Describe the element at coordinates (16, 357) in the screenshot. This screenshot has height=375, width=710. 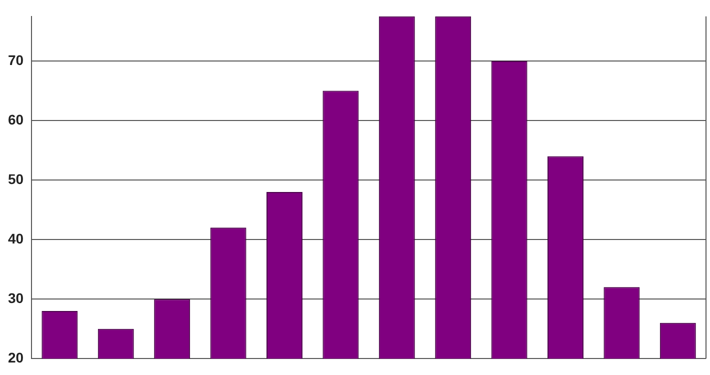
I see `y-tick-label: 20` at that location.